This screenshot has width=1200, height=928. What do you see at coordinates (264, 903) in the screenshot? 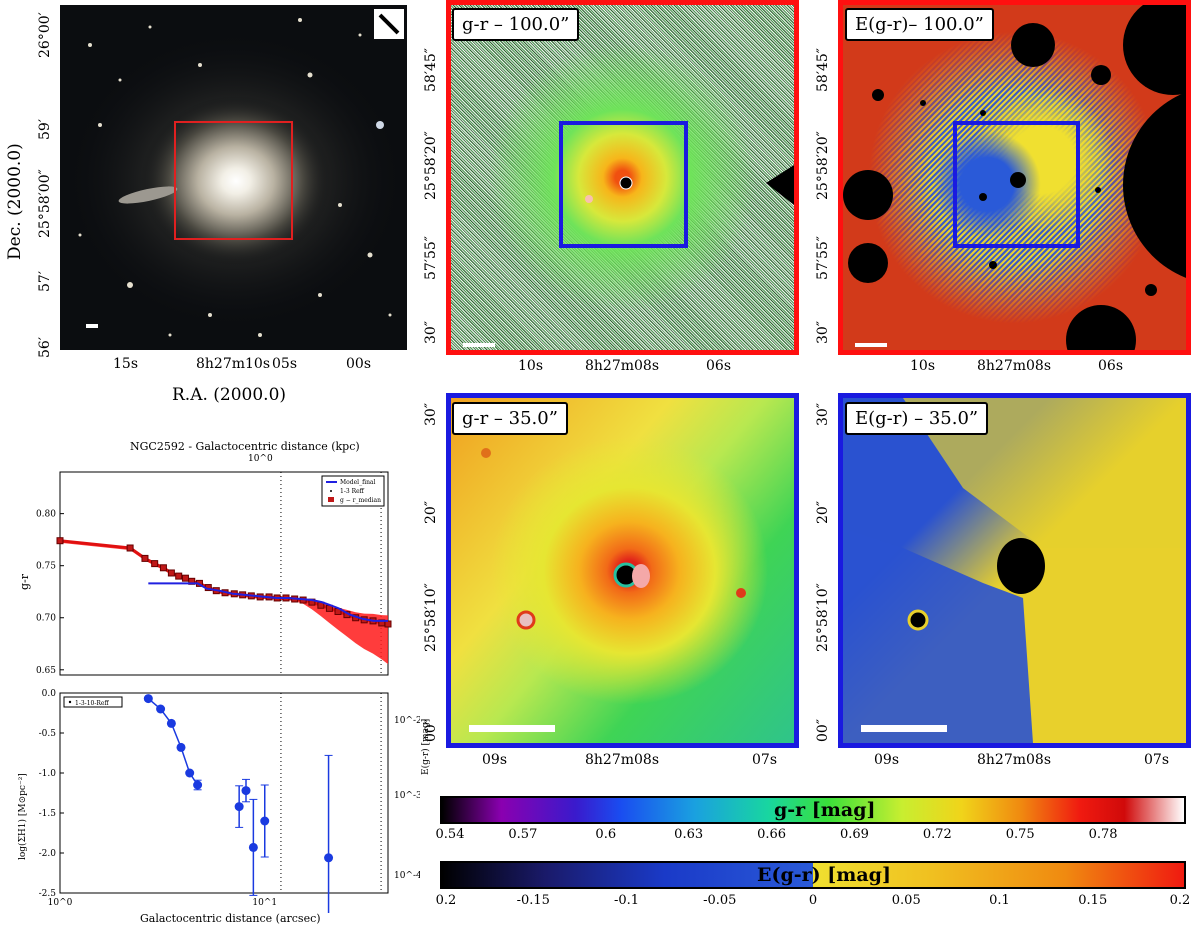
I see `chart2-x-tick: 10^1` at bounding box center [264, 903].